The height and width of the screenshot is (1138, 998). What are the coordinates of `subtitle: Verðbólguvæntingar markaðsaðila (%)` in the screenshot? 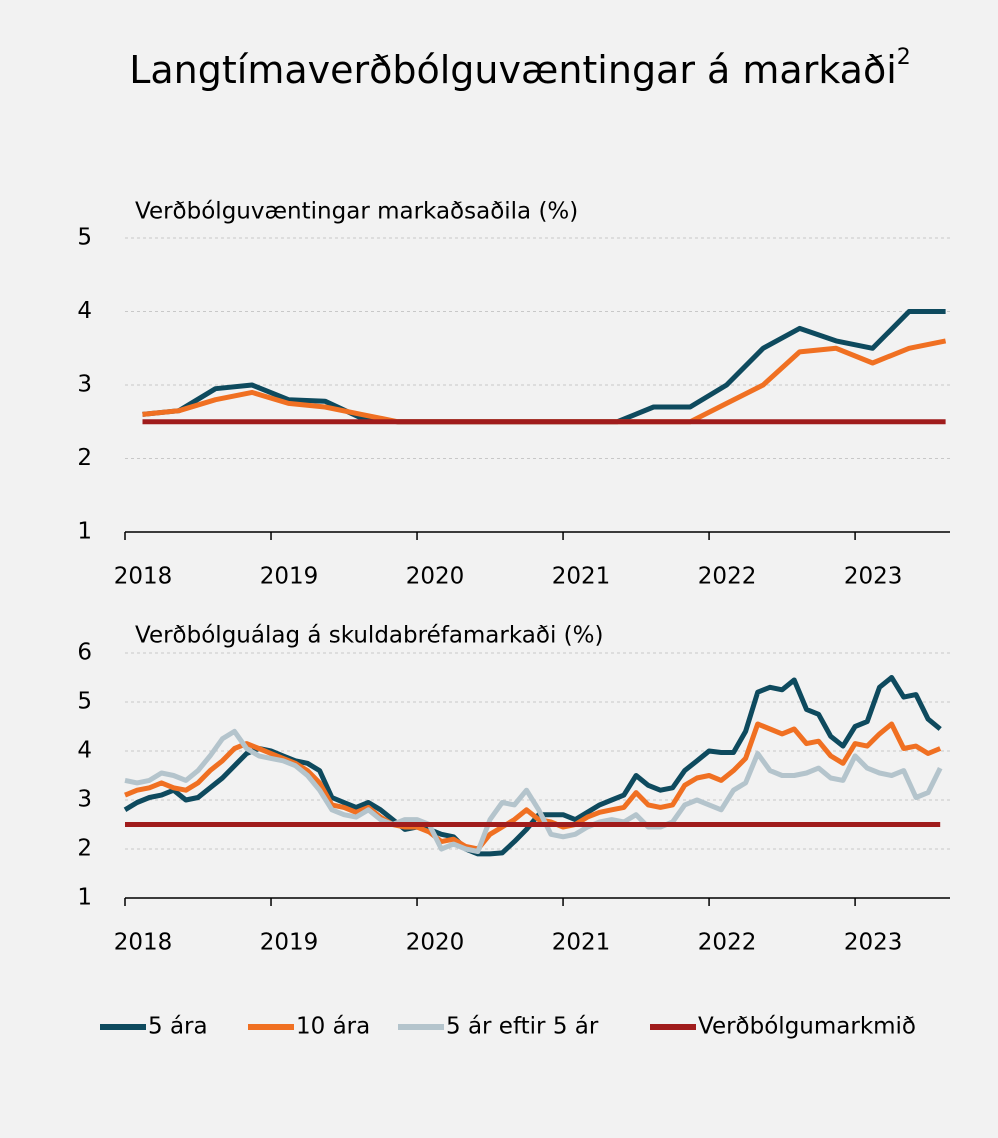 It's located at (356, 212).